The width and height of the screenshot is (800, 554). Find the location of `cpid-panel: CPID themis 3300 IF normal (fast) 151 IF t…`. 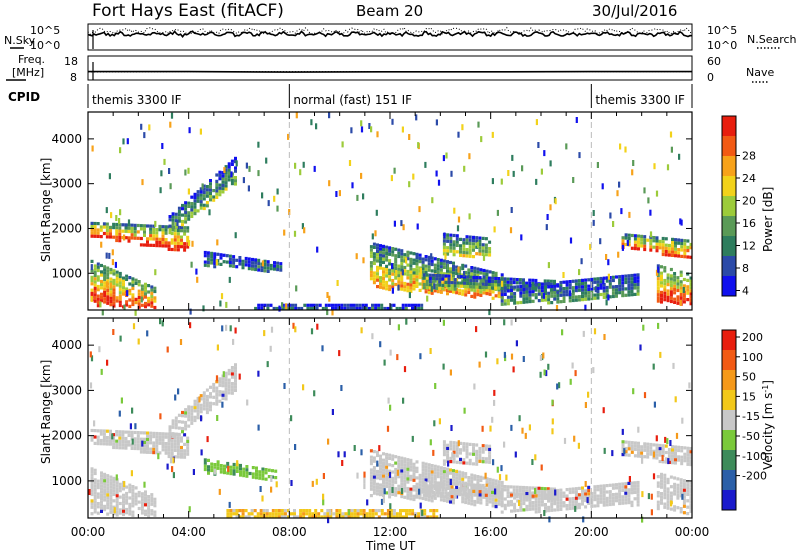

cpid-panel: CPID themis 3300 IF normal (fast) 151 IF t… is located at coordinates (350, 96).